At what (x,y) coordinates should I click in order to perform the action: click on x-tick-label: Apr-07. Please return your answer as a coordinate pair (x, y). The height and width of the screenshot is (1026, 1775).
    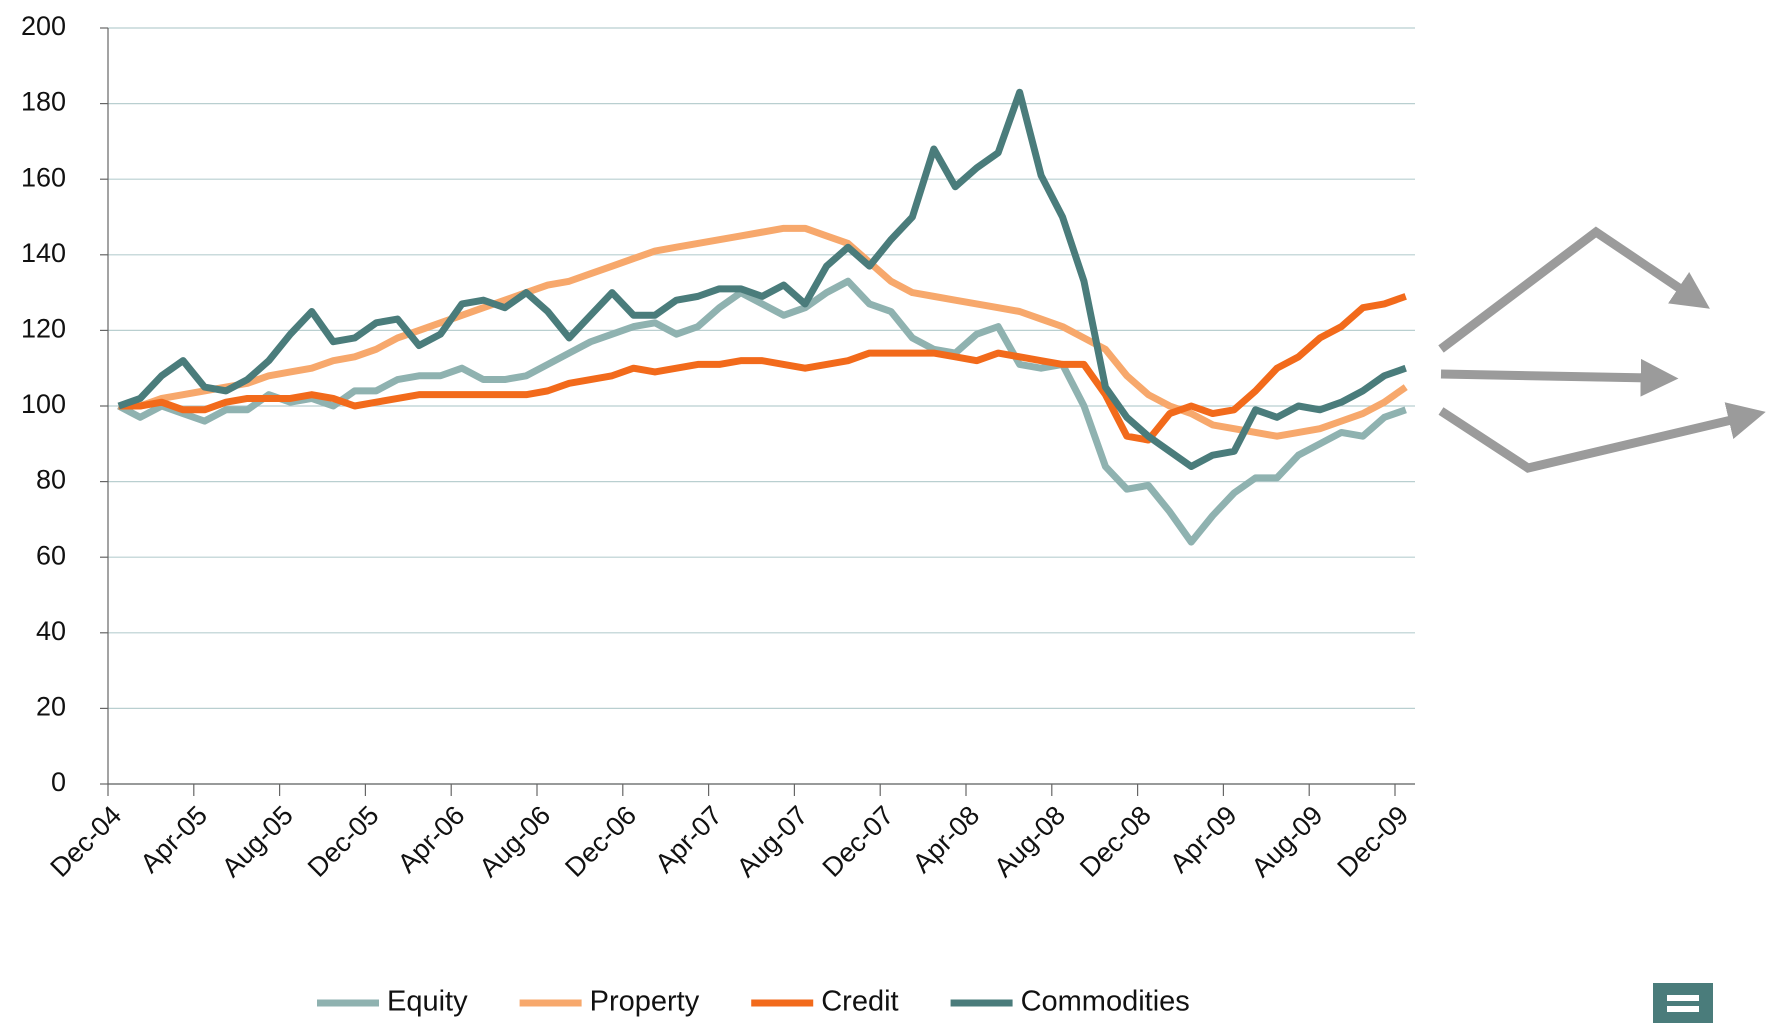
    Looking at the image, I should click on (688, 839).